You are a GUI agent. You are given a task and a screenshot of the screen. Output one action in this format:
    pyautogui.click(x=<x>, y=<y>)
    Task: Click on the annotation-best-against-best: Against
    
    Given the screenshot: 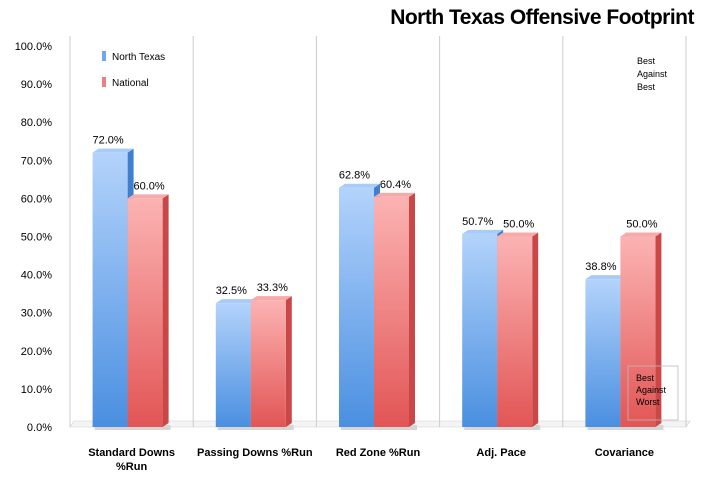 What is the action you would take?
    pyautogui.click(x=652, y=74)
    